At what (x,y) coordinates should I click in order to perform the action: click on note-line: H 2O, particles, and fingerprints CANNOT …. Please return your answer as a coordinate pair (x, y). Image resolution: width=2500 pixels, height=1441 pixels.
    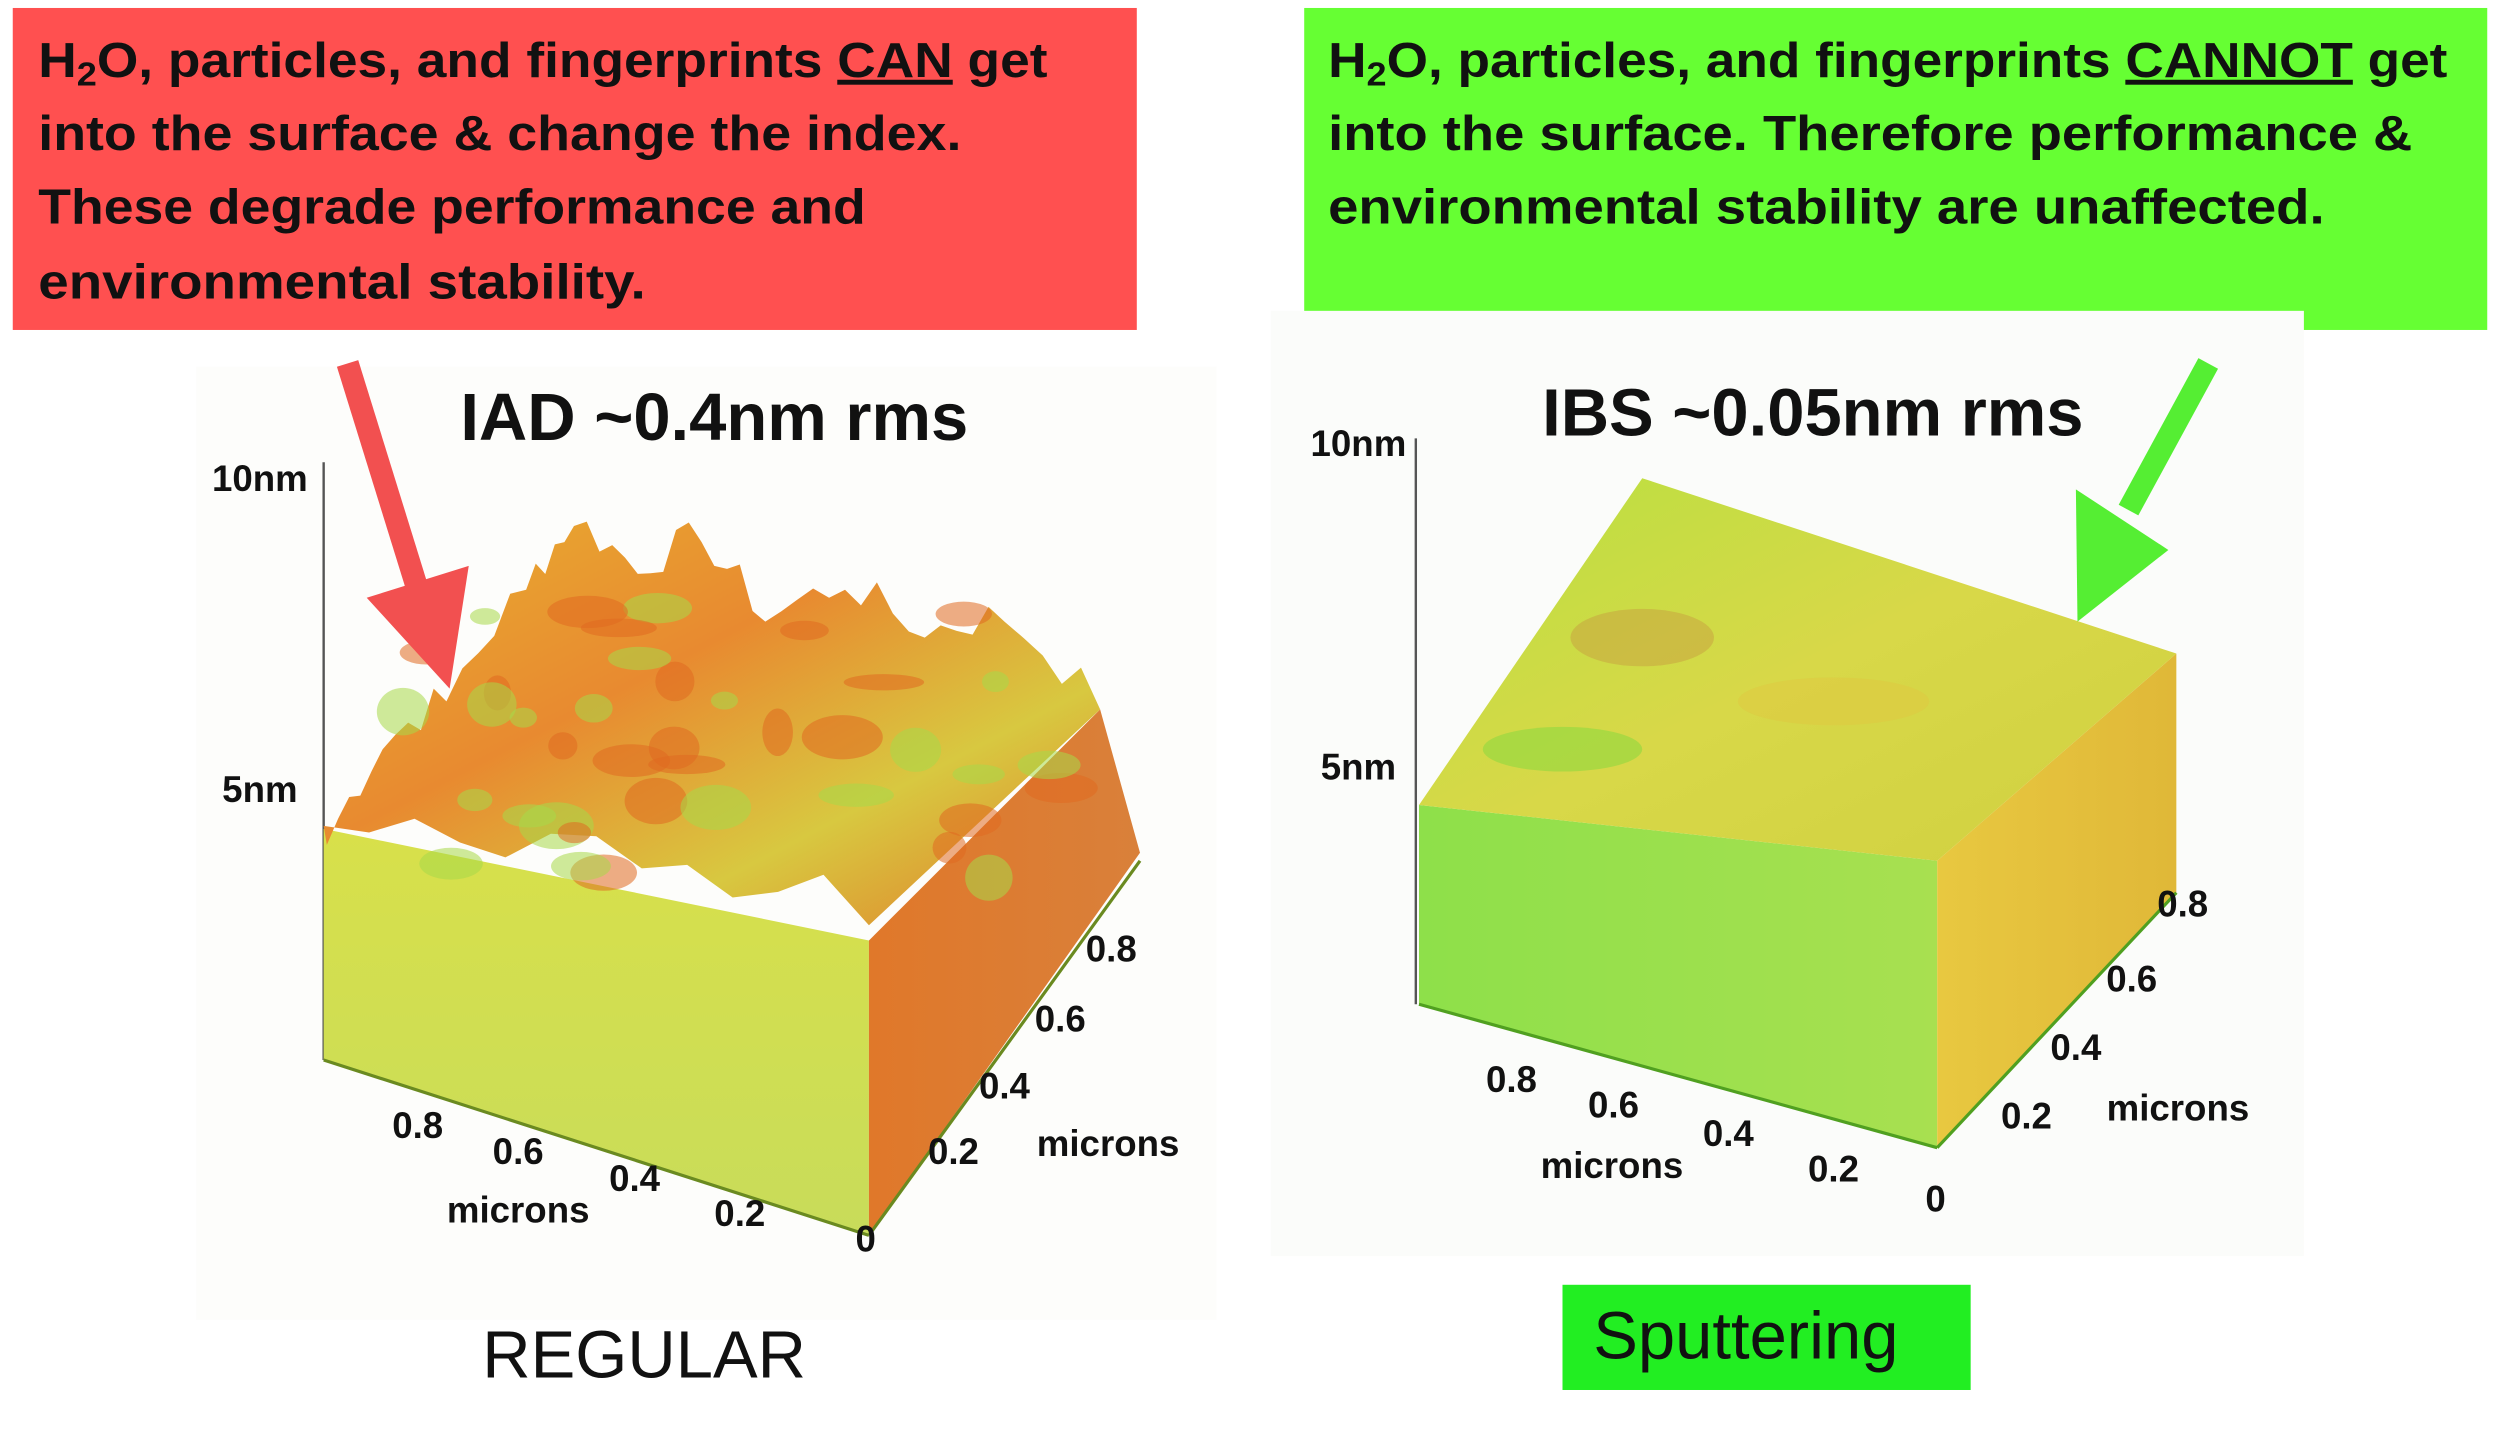
    Looking at the image, I should click on (1887, 63).